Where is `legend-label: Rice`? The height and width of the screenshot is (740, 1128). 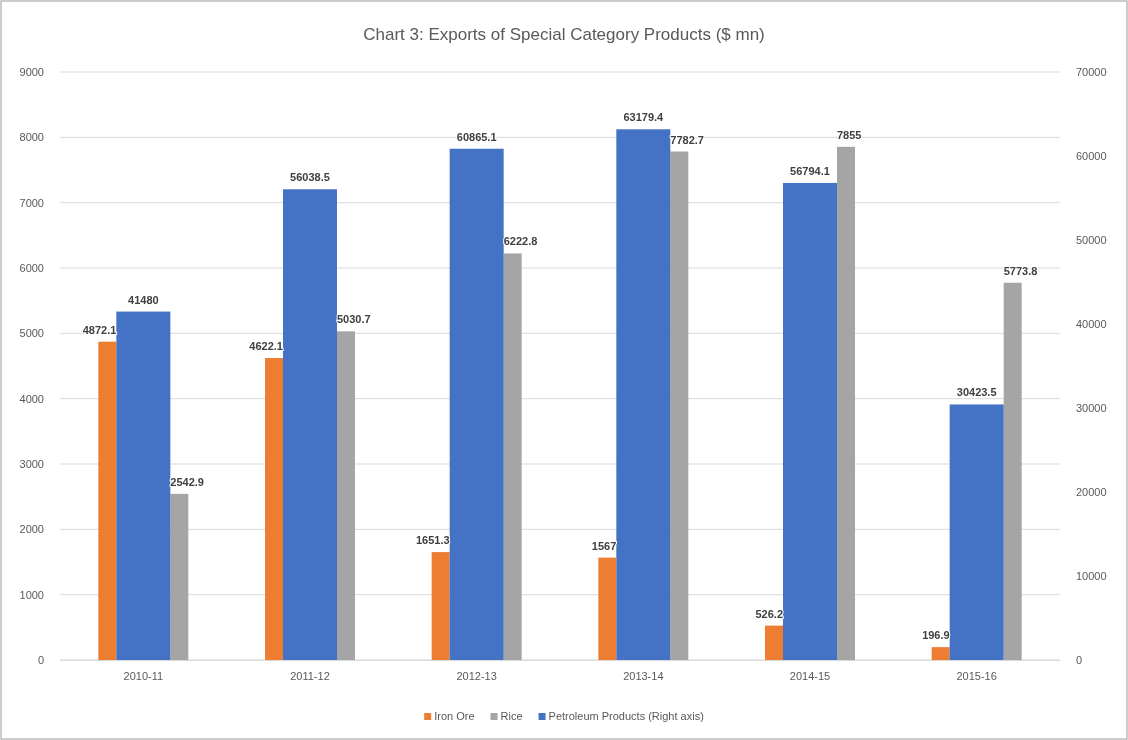
legend-label: Rice is located at coordinates (511, 716).